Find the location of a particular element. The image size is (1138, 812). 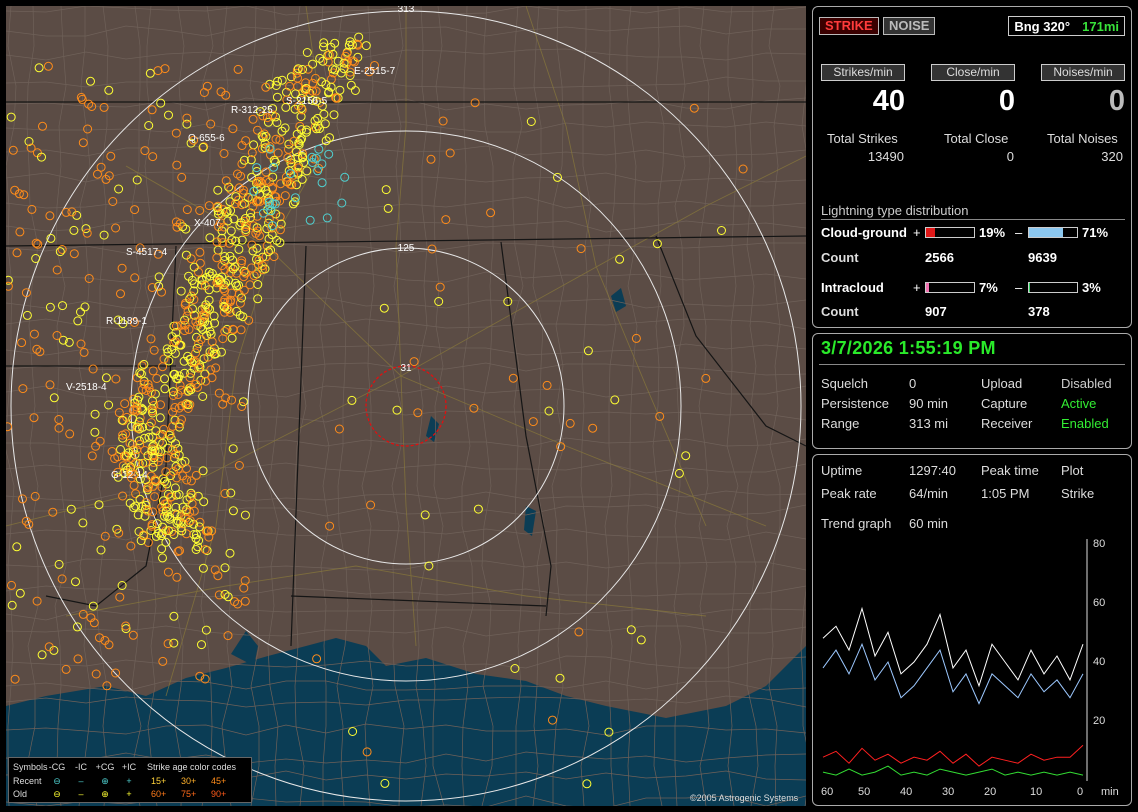

legend-recent-label: Recent is located at coordinates (27, 781).